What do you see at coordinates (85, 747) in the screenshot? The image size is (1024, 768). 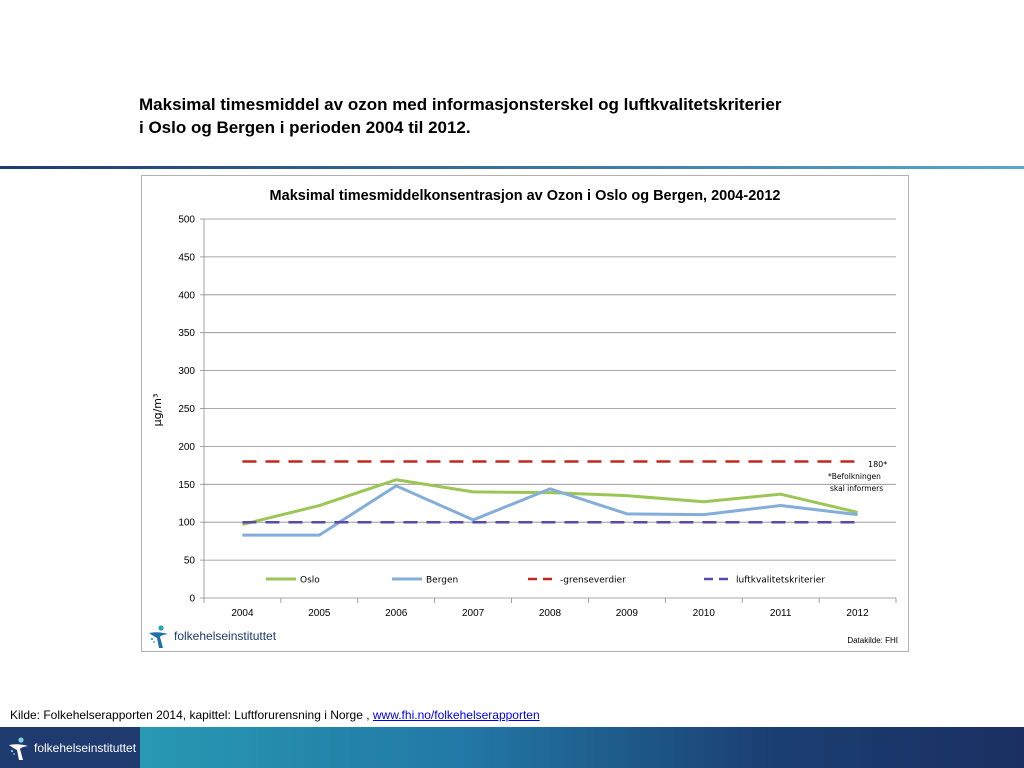 I see `footer-logo-text: folkehelseinstituttet` at bounding box center [85, 747].